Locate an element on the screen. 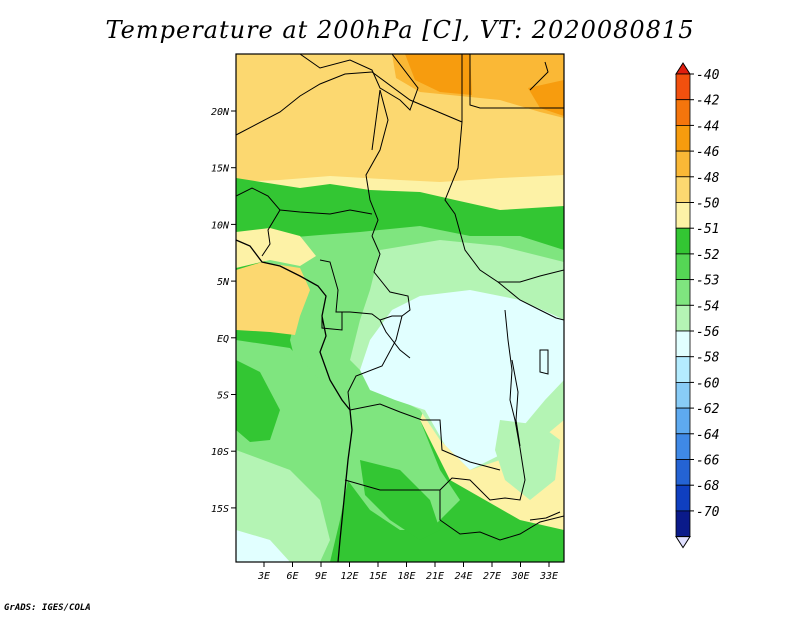  x-tick-label: 27E is located at coordinates (492, 576).